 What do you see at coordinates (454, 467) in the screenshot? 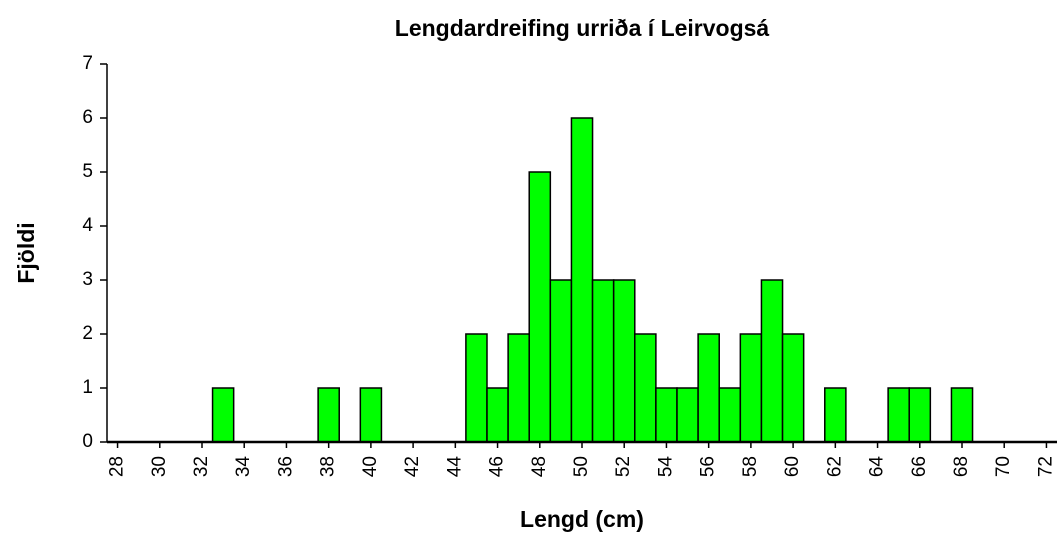
I see `x-tick-label: 44` at bounding box center [454, 467].